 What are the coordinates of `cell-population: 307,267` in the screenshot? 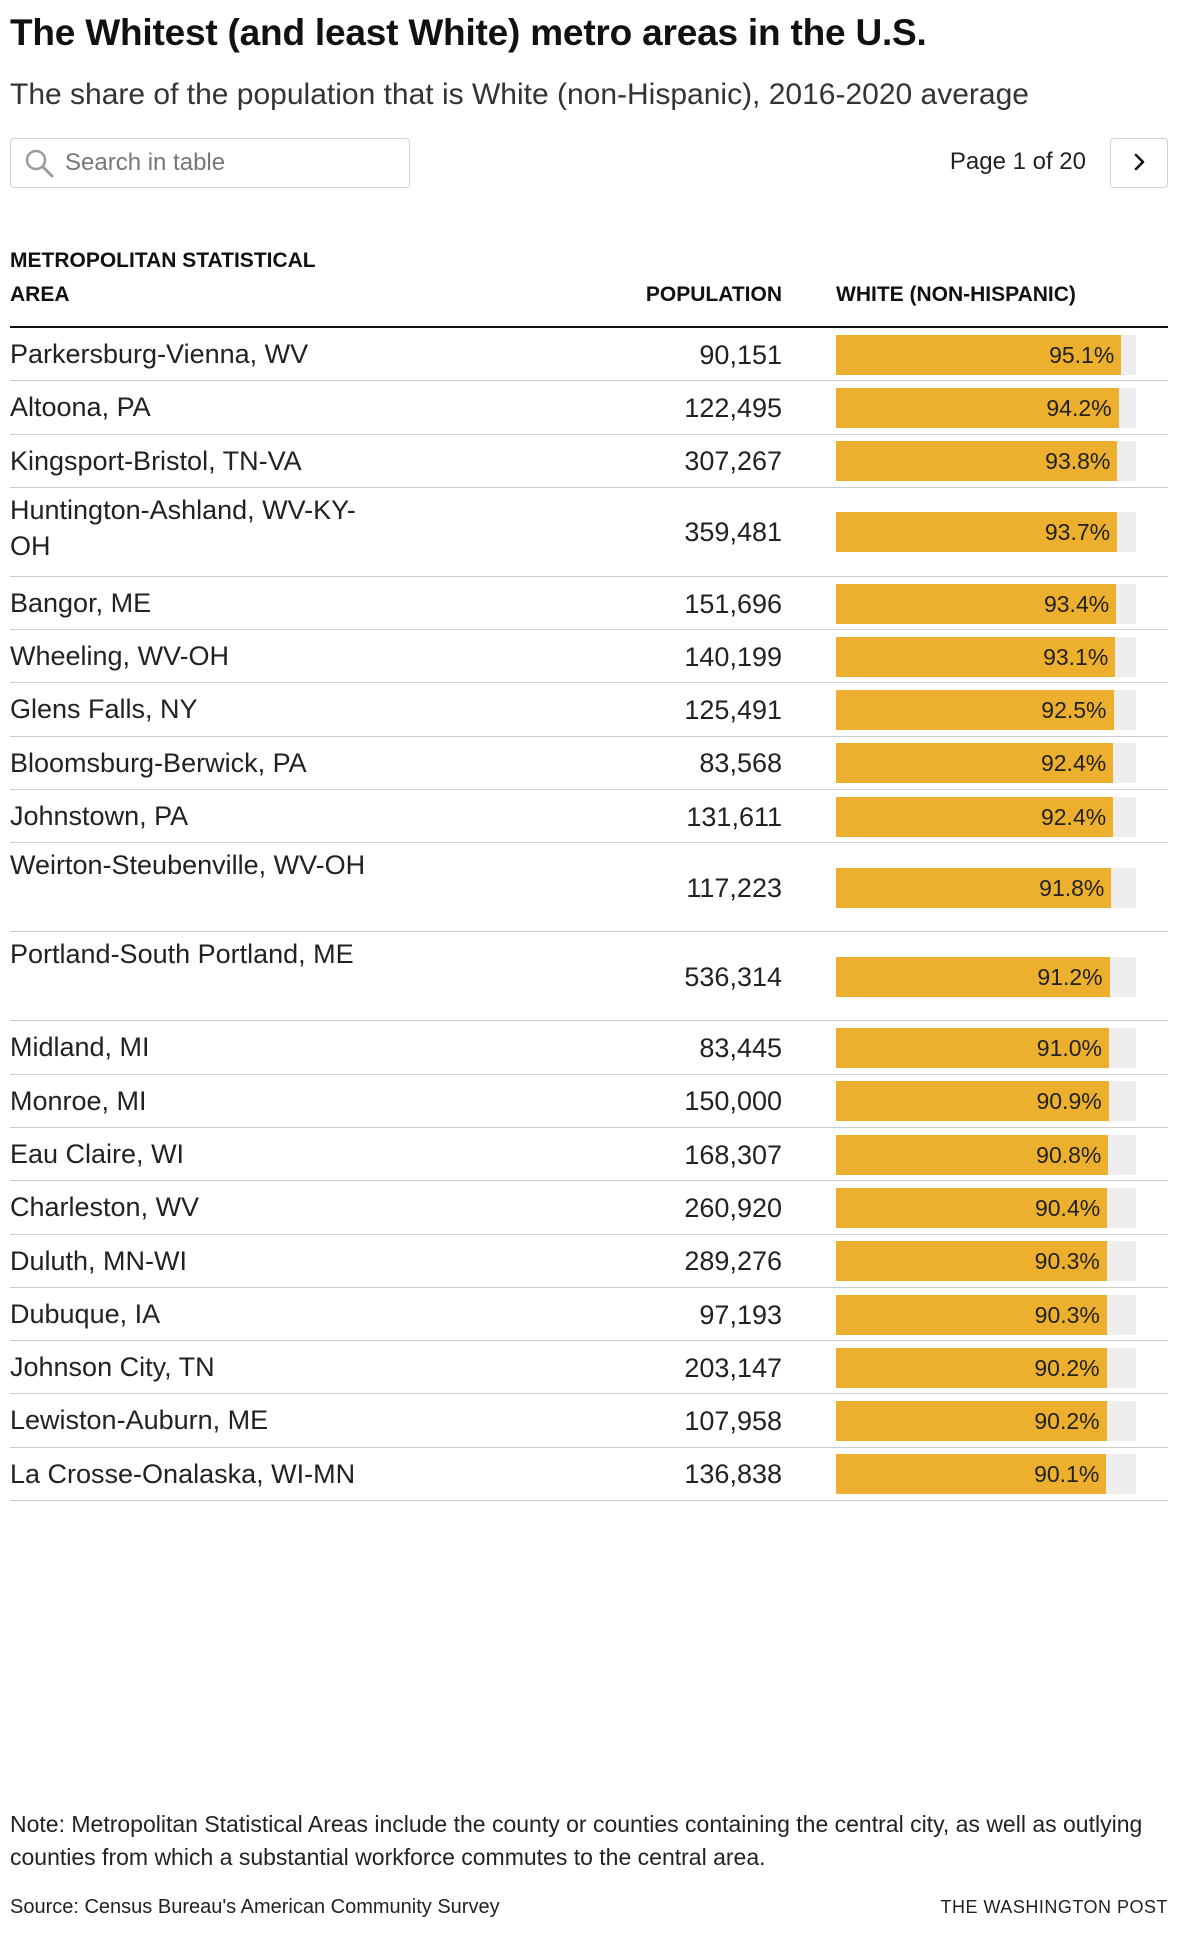 It's located at (733, 461).